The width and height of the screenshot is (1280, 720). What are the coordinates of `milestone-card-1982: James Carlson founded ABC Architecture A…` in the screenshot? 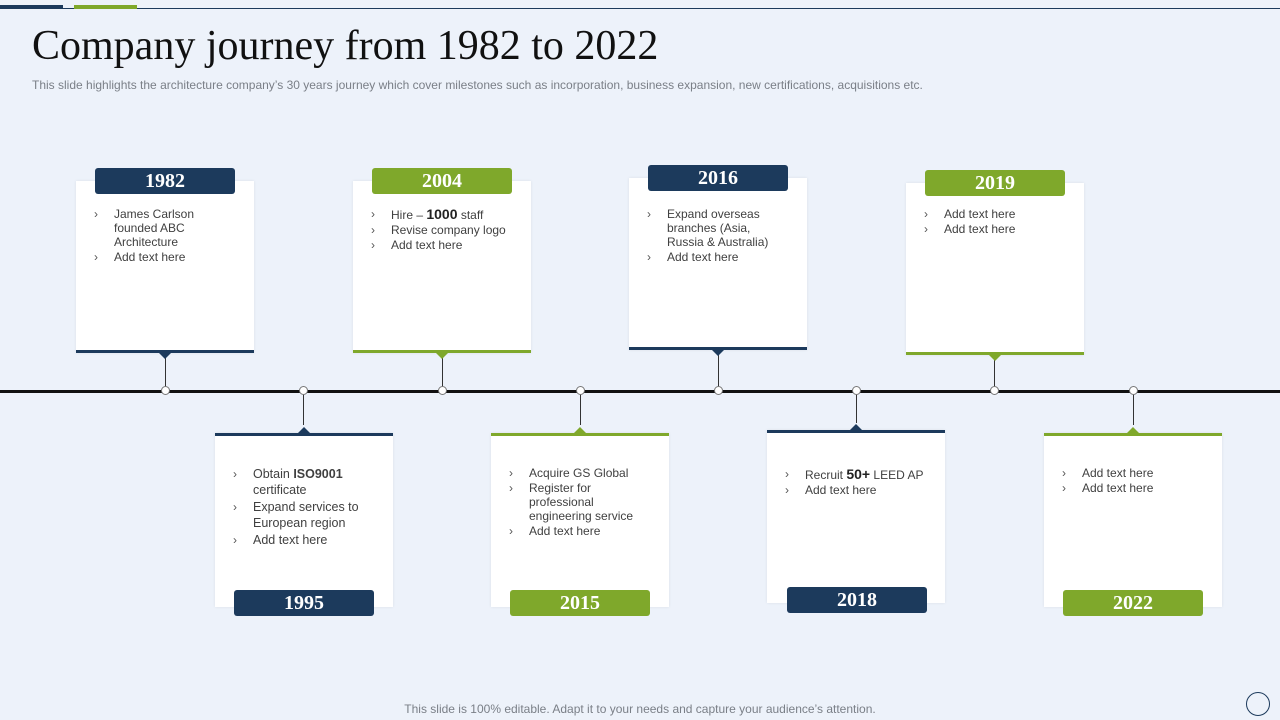 It's located at (165, 270).